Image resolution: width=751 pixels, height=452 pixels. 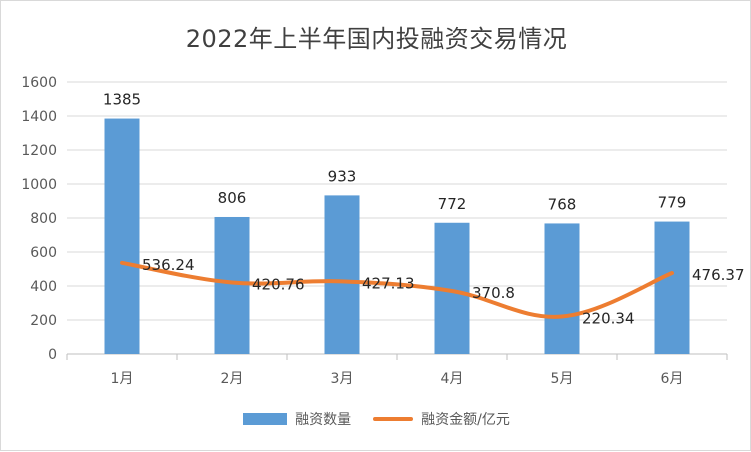 What do you see at coordinates (342, 379) in the screenshot?
I see `x-tick-label: 3月` at bounding box center [342, 379].